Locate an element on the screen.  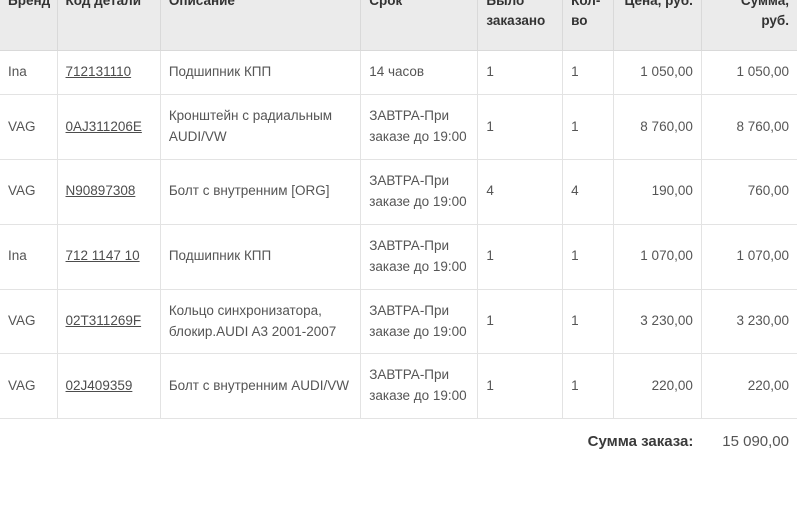
order-total-label: Сумма заказа: is located at coordinates (351, 439).